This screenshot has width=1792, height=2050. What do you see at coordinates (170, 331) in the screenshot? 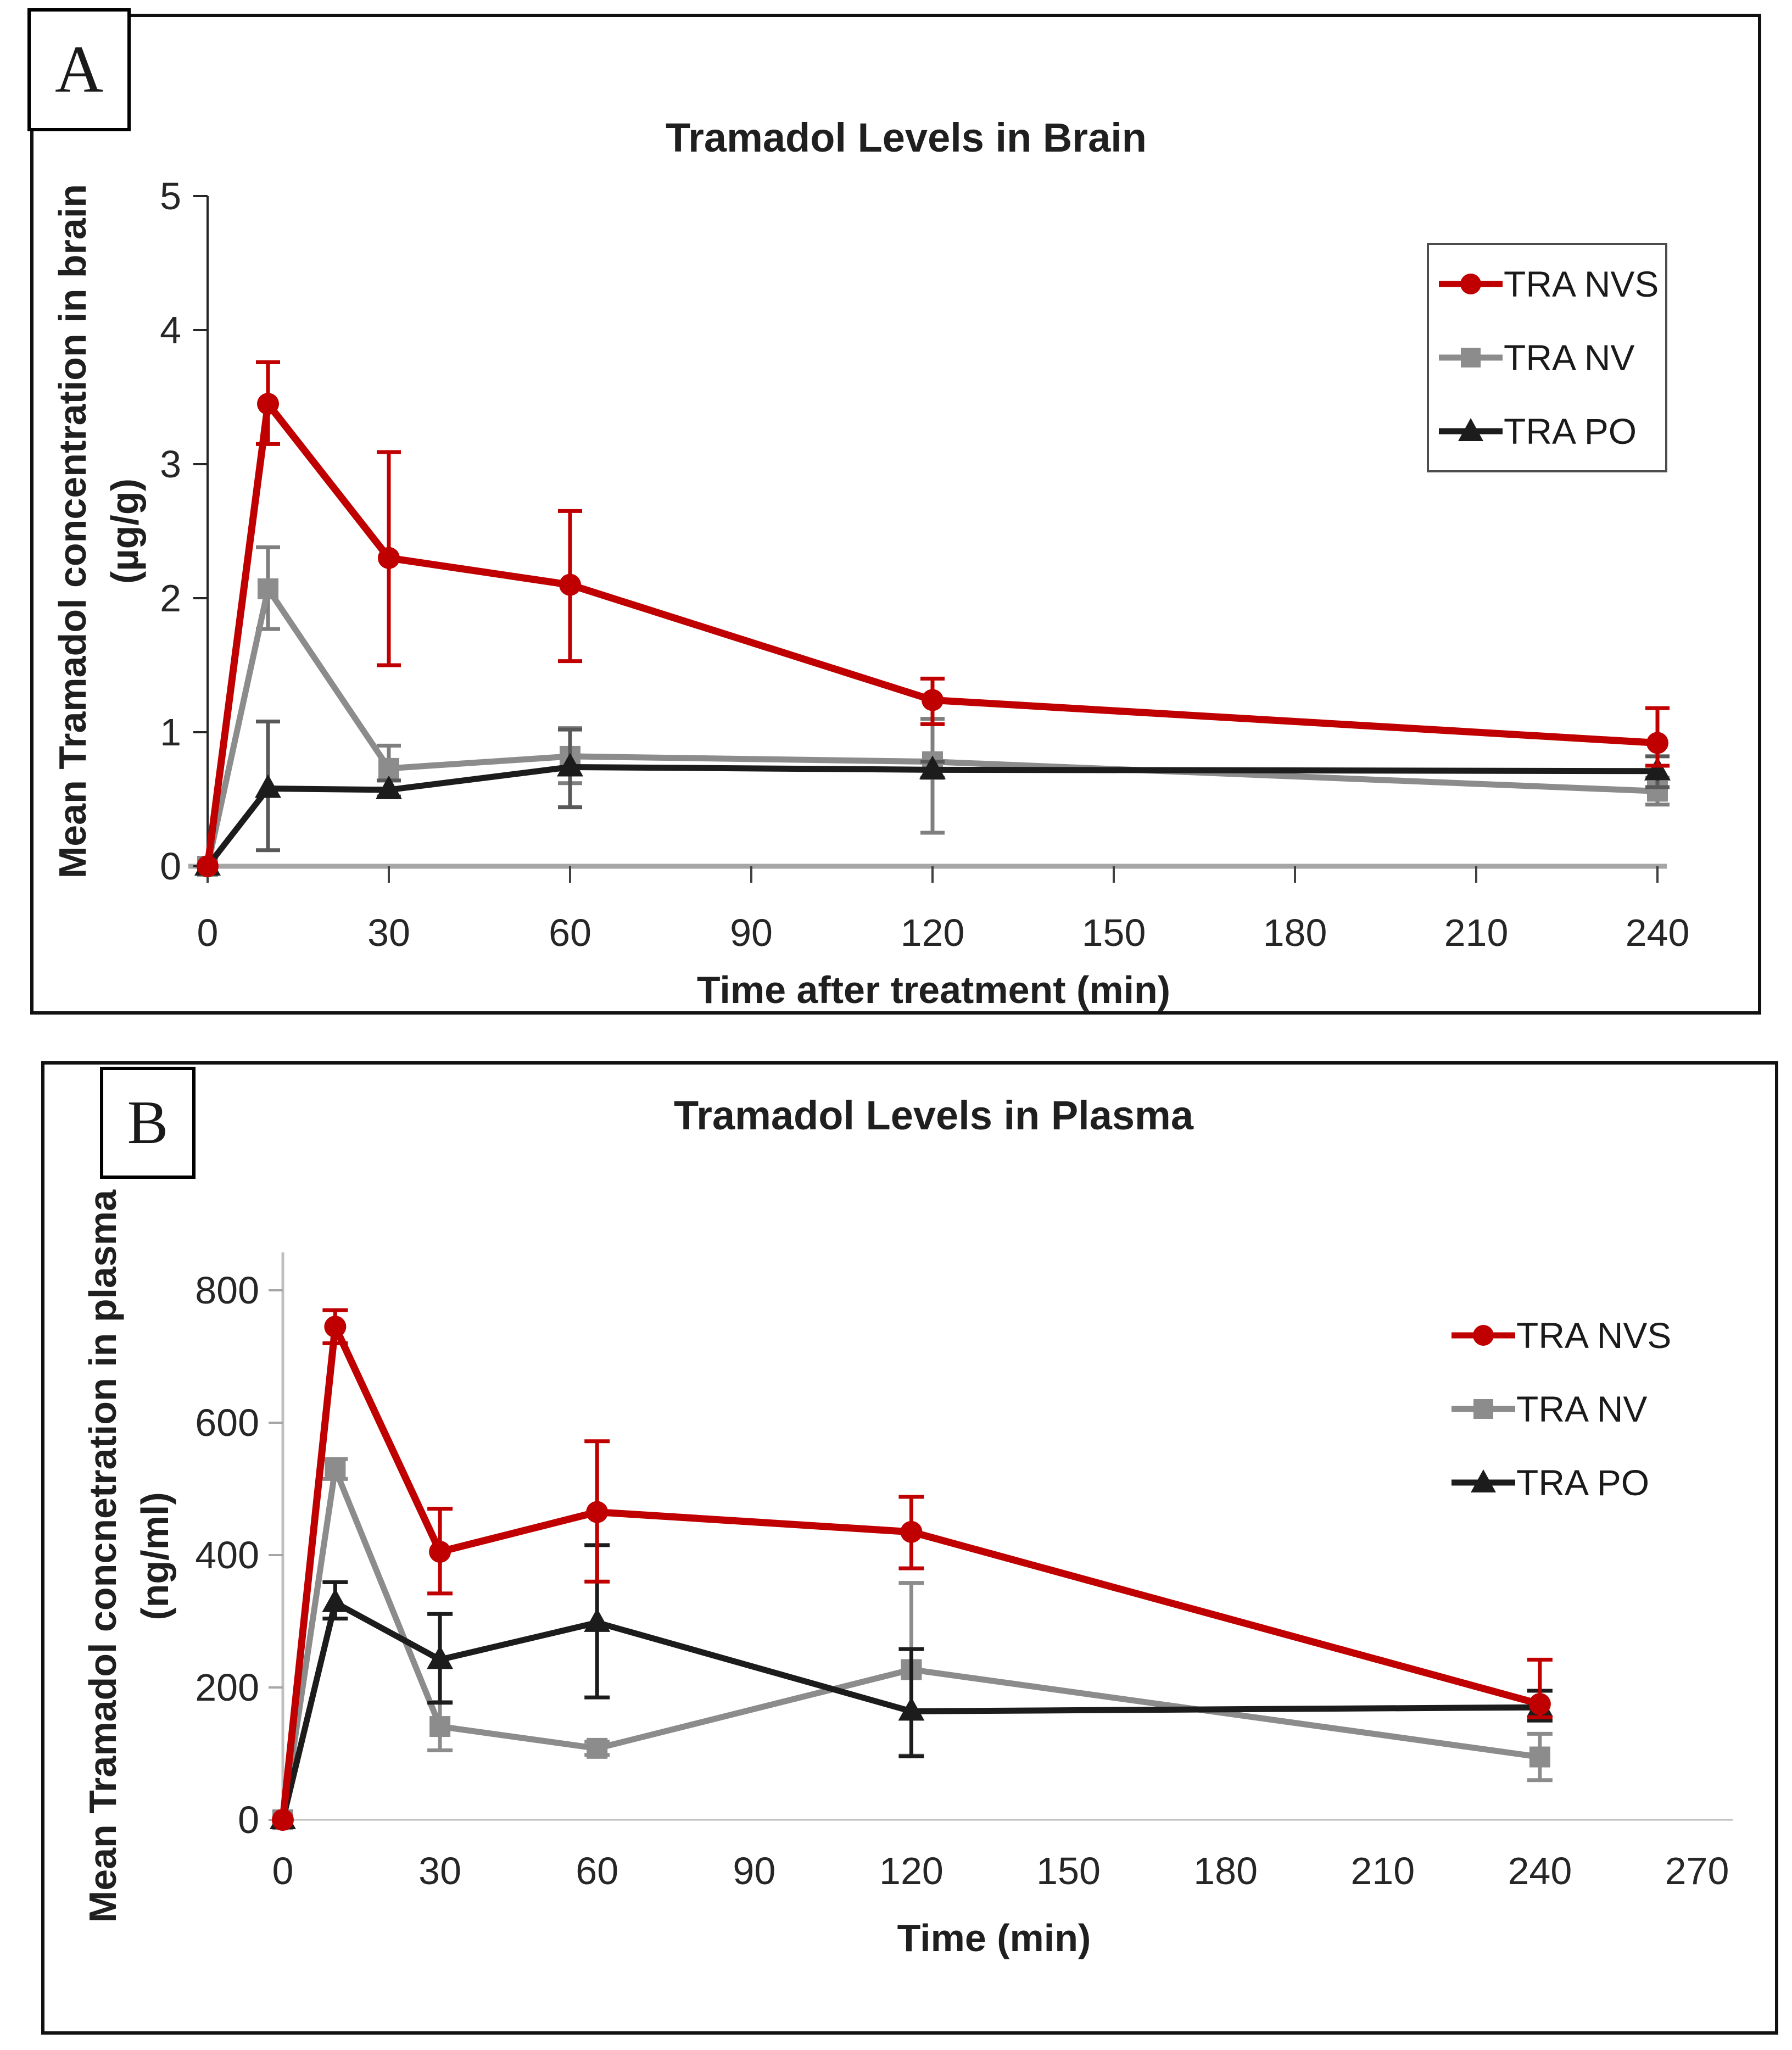
I see `y-tick-label: 4` at bounding box center [170, 331].